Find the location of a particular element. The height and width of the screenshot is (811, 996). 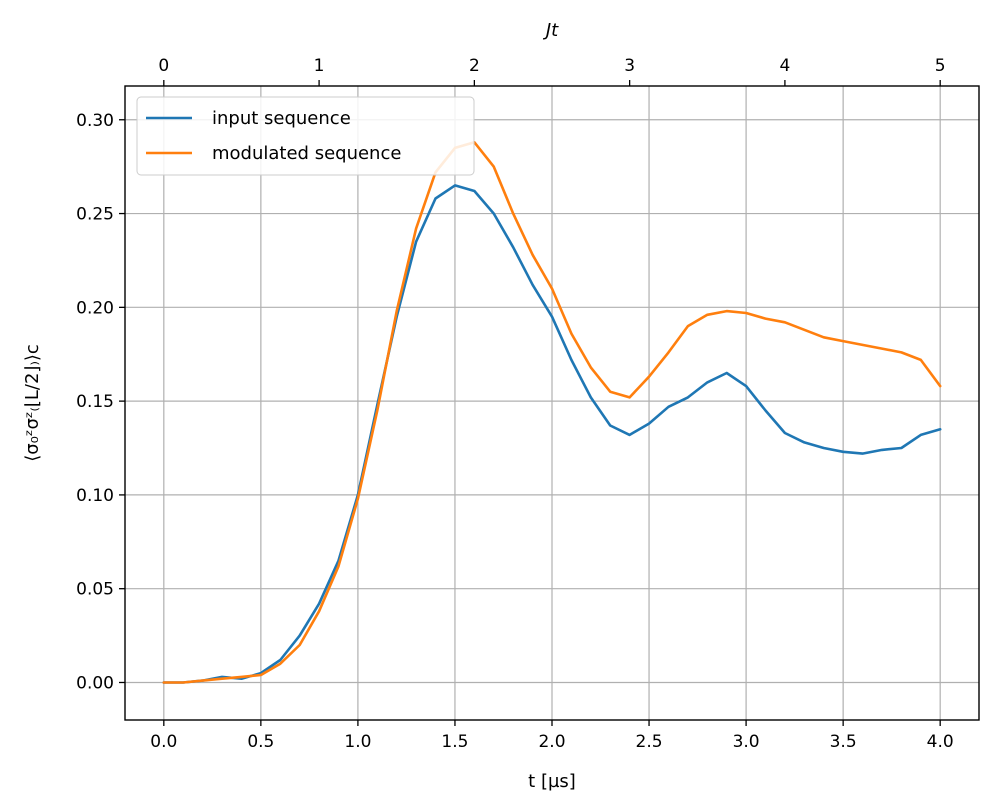

top-x-axis: 0 1 2 3 4 5 is located at coordinates (552, 71).